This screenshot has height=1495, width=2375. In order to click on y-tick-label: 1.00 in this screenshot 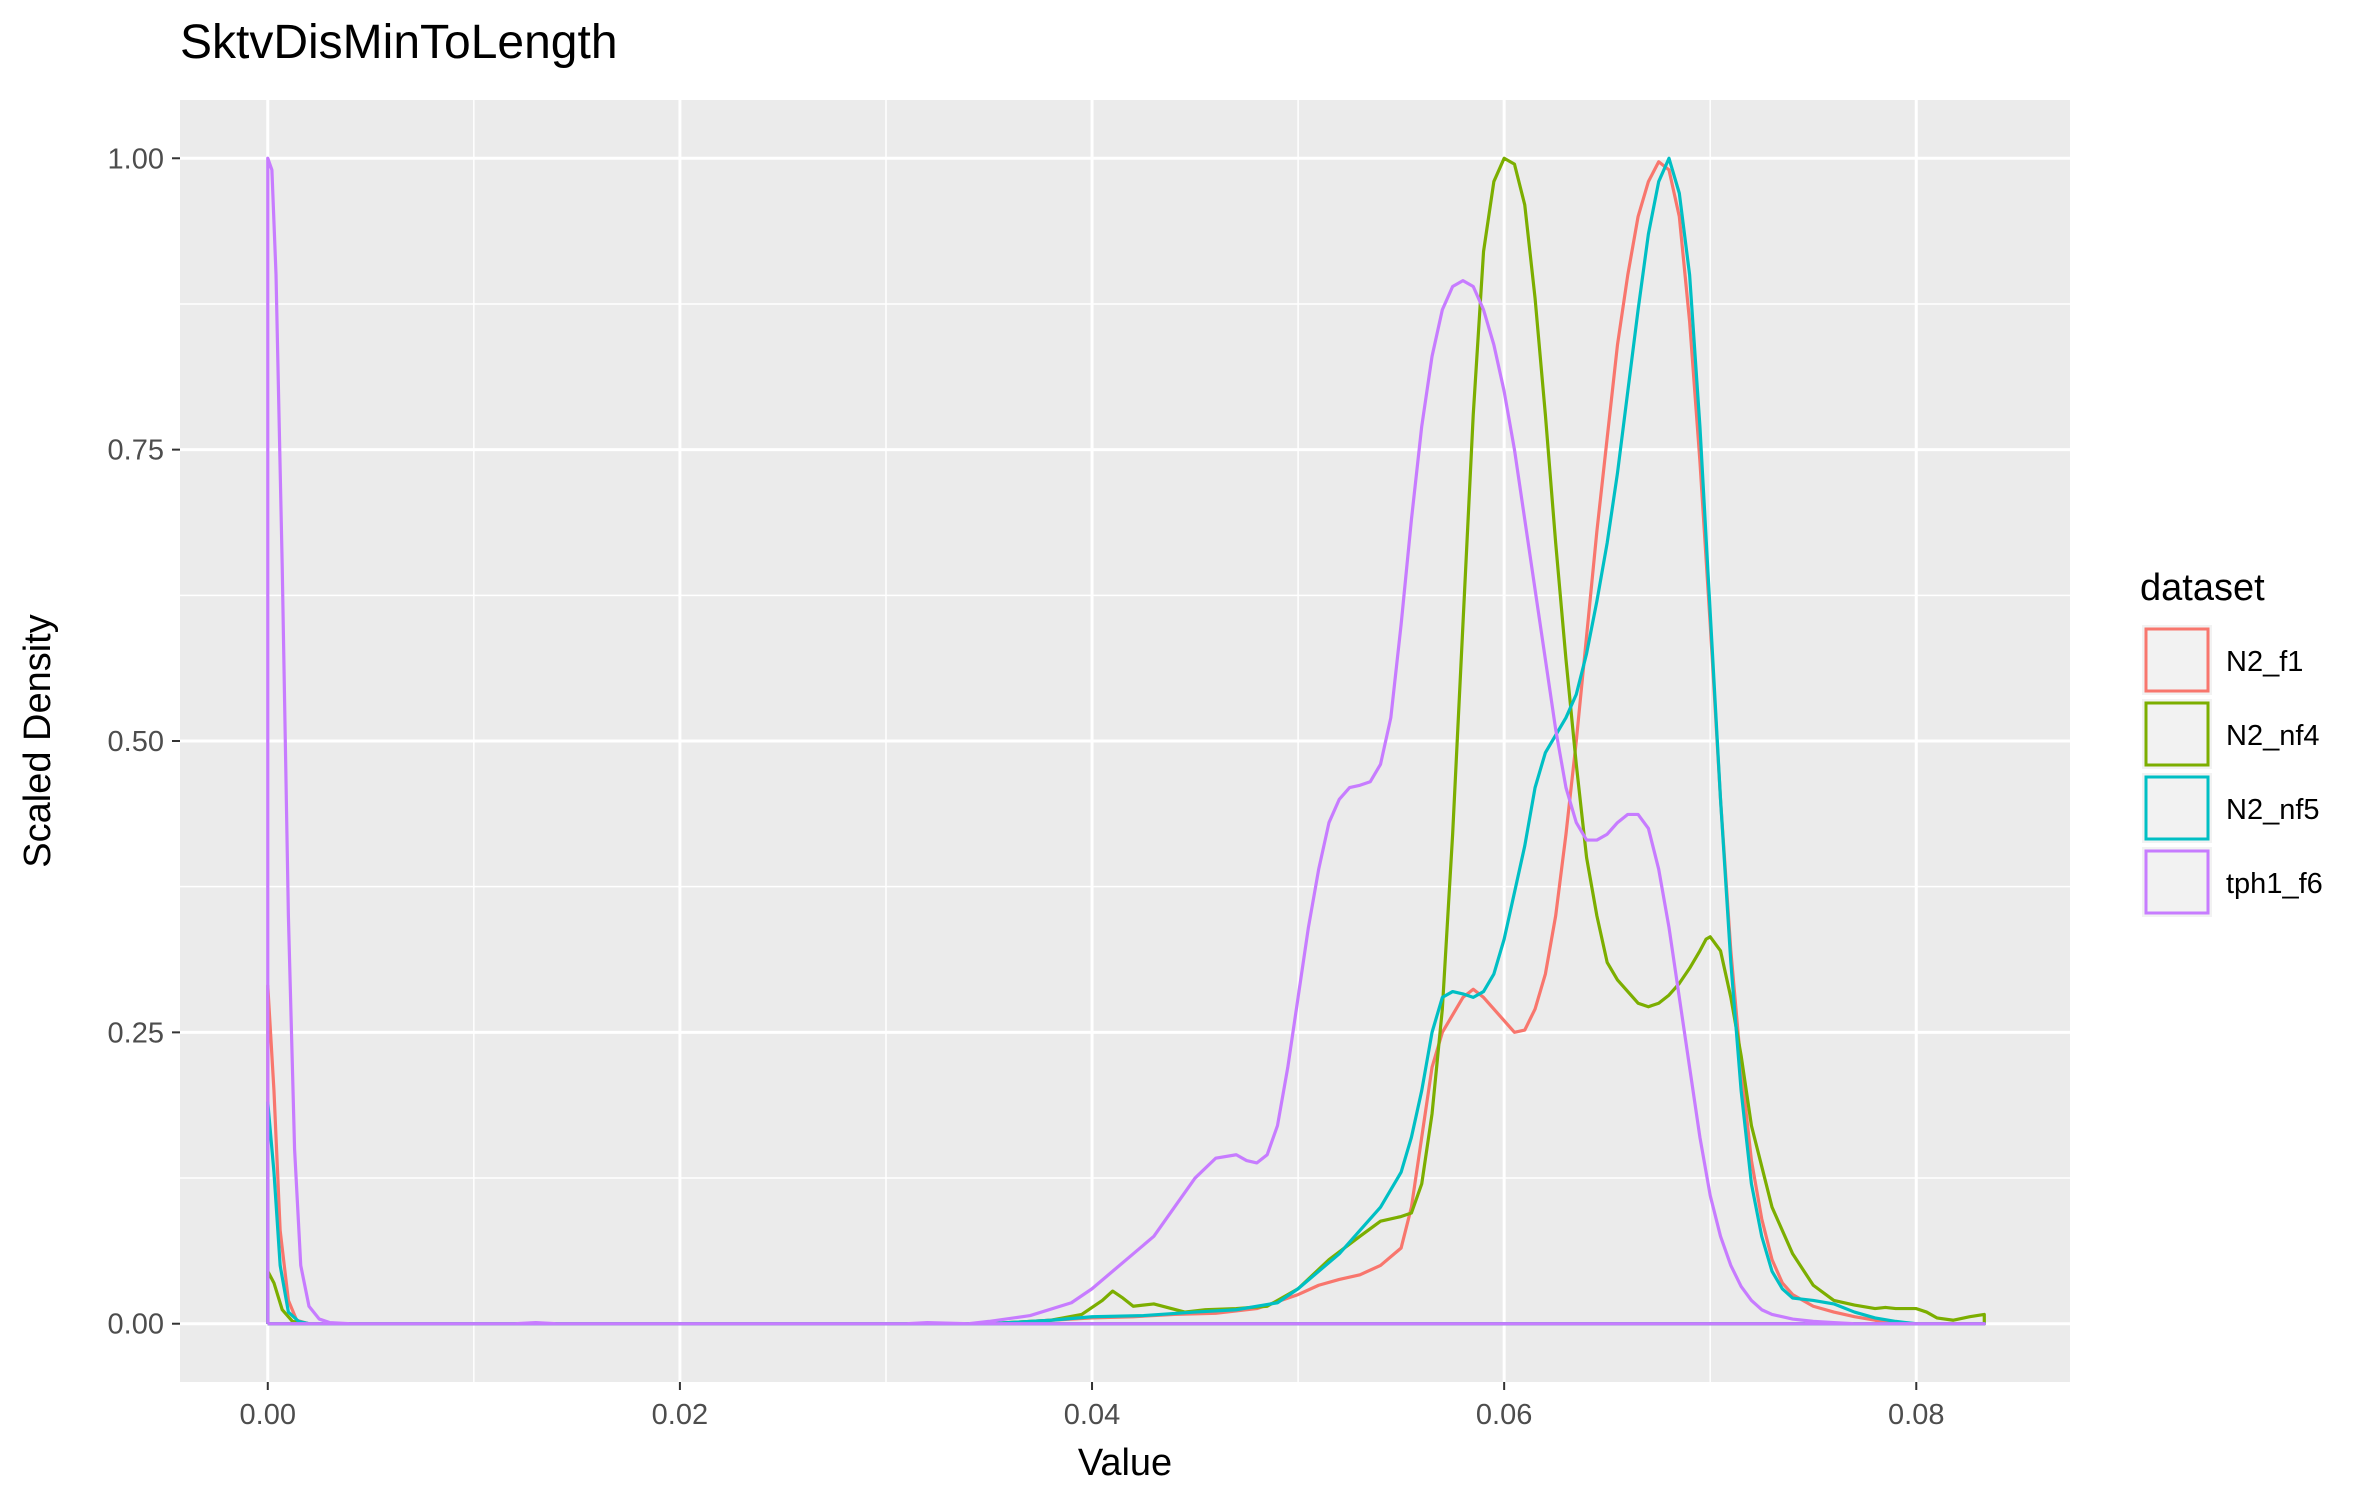, I will do `click(136, 159)`.